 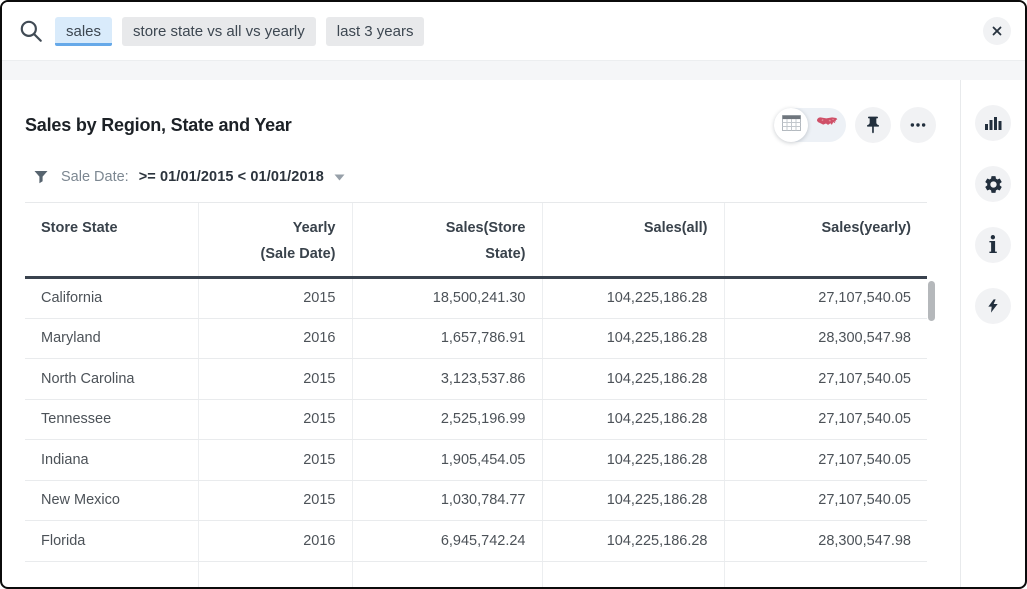 I want to click on table-cell: Florida, so click(x=111, y=541).